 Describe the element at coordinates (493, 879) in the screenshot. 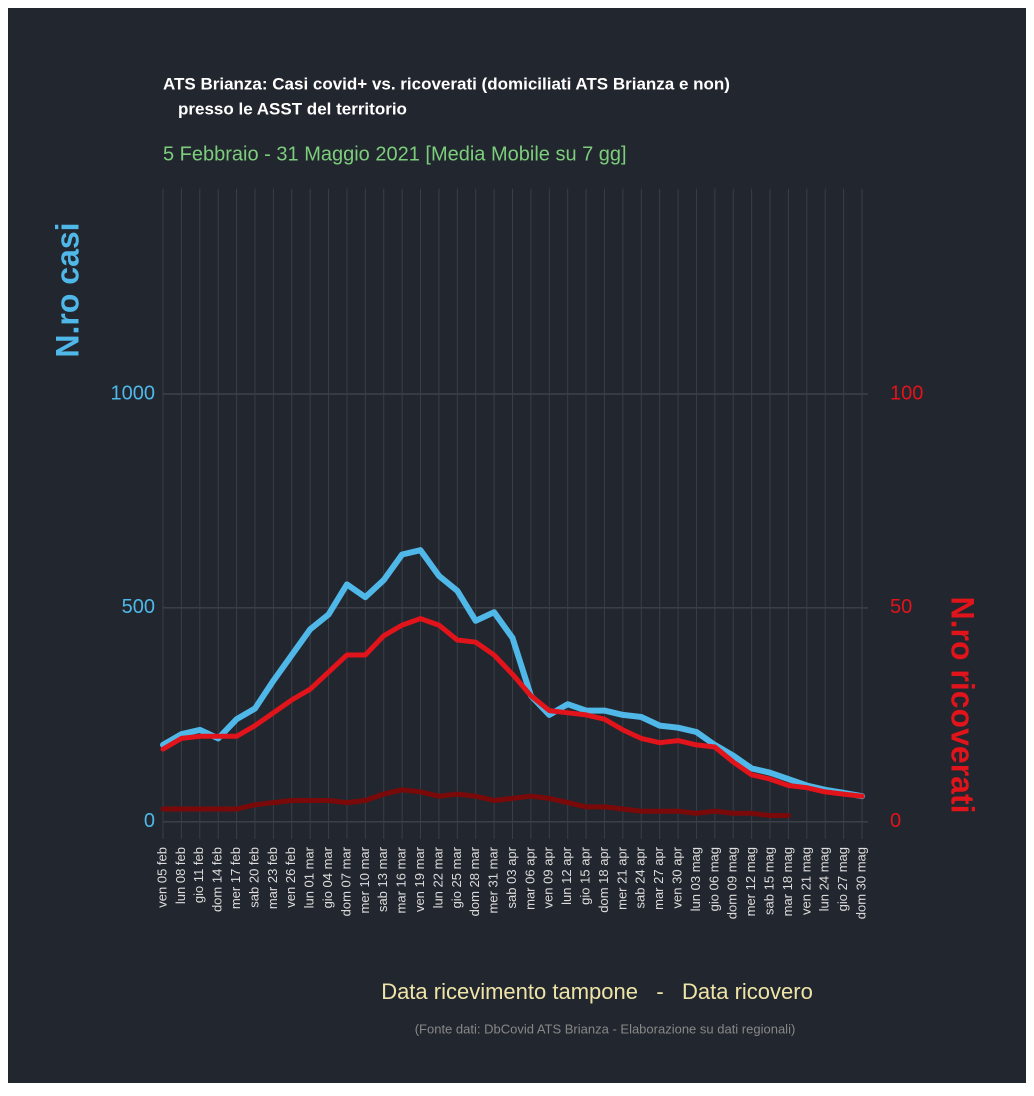

I see `x-tick-label: mer 31 mar` at that location.